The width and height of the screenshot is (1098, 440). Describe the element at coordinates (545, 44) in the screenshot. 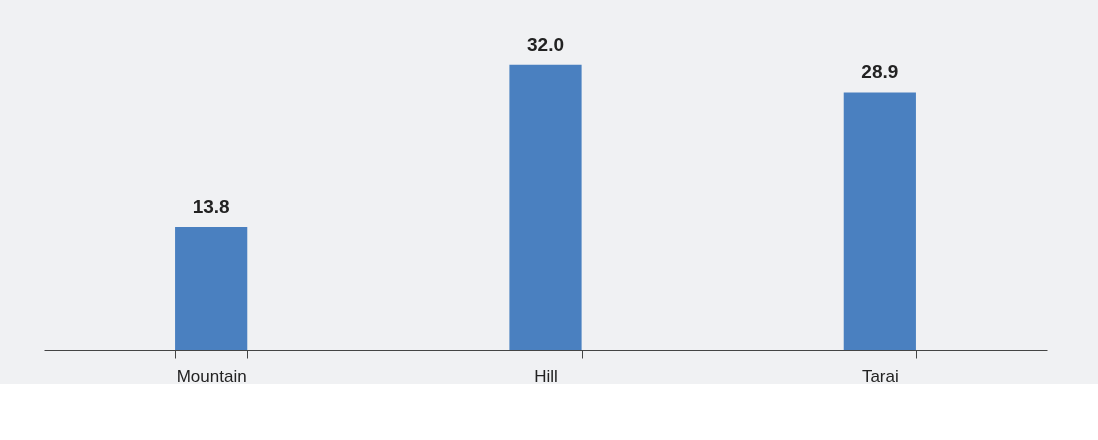

I see `data-label: 32.0` at that location.